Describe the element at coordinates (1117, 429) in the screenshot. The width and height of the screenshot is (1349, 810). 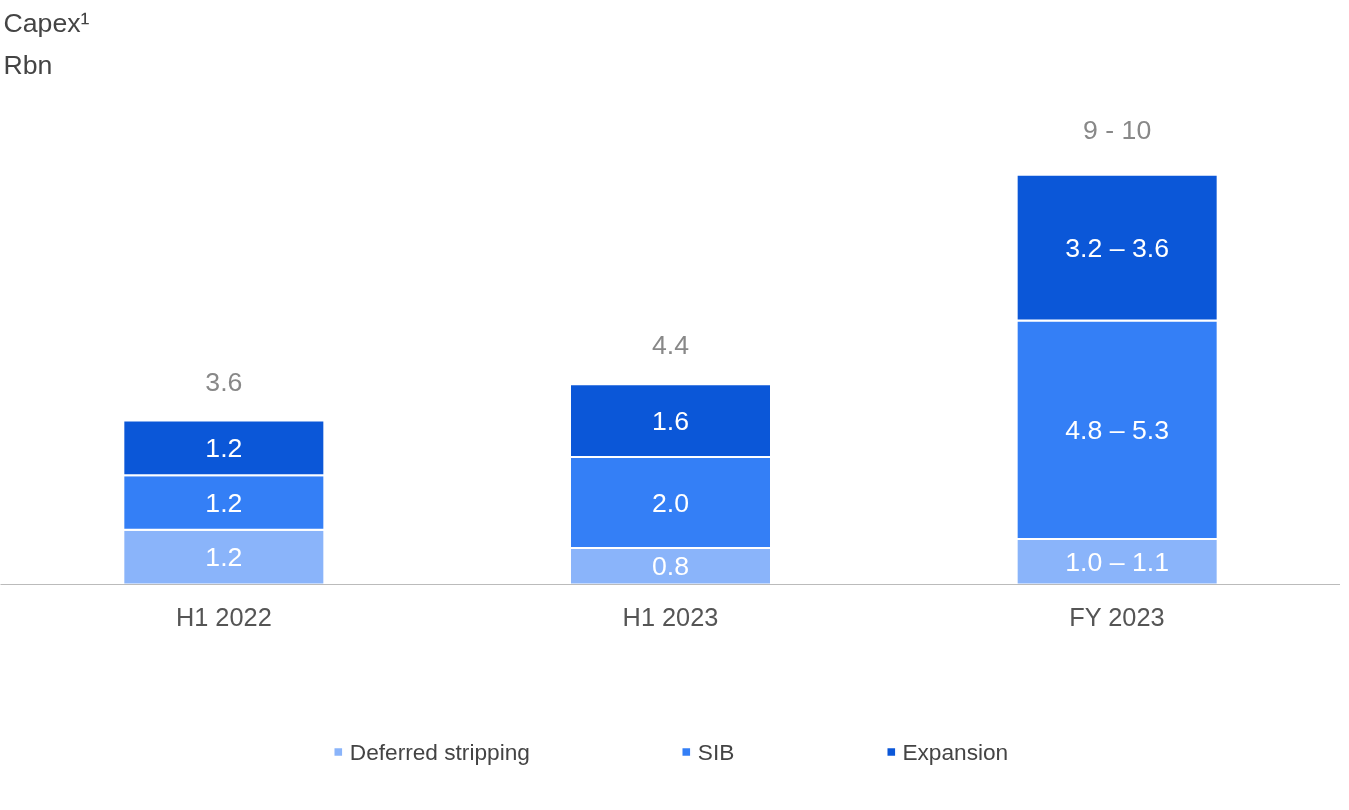
I see `data-label: 4.8 – 5.3` at that location.